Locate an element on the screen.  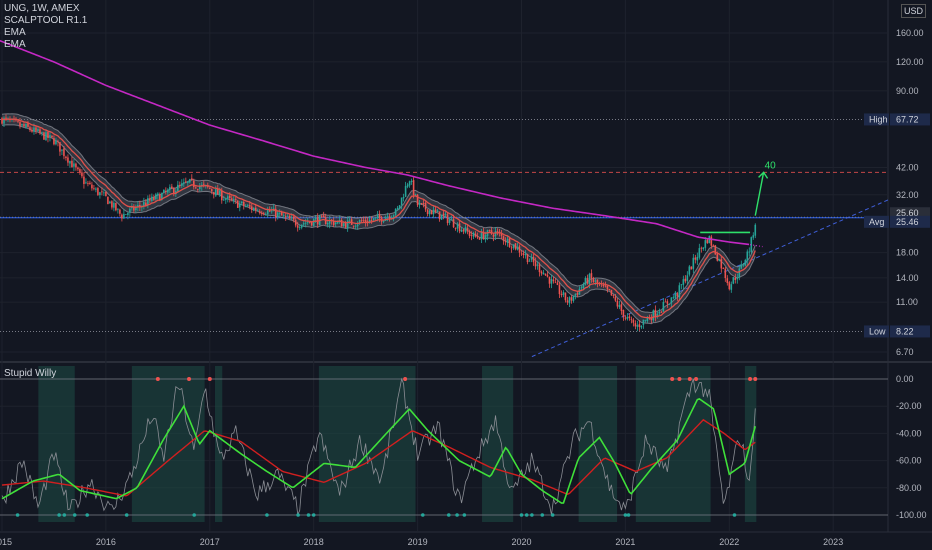
time-tick-label: 2015 is located at coordinates (6, 542).